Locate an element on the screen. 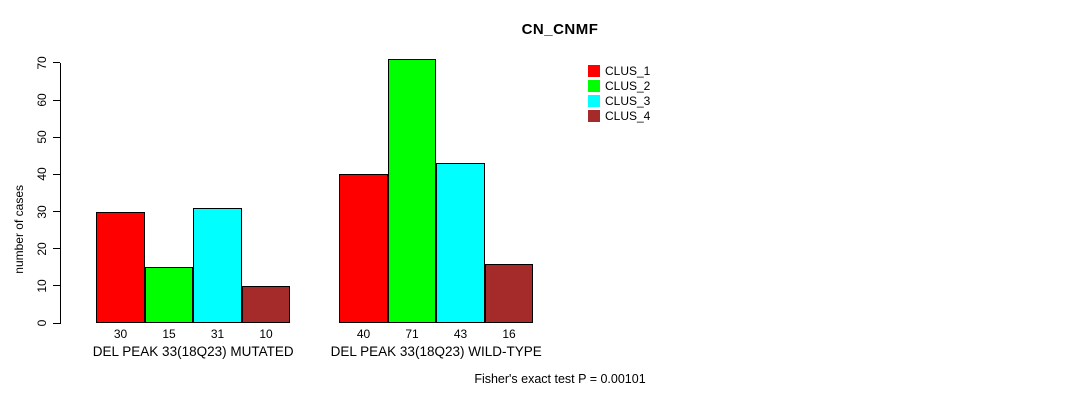 This screenshot has height=400, width=1090. legend-item-clus_4: CLUS_4 is located at coordinates (619, 116).